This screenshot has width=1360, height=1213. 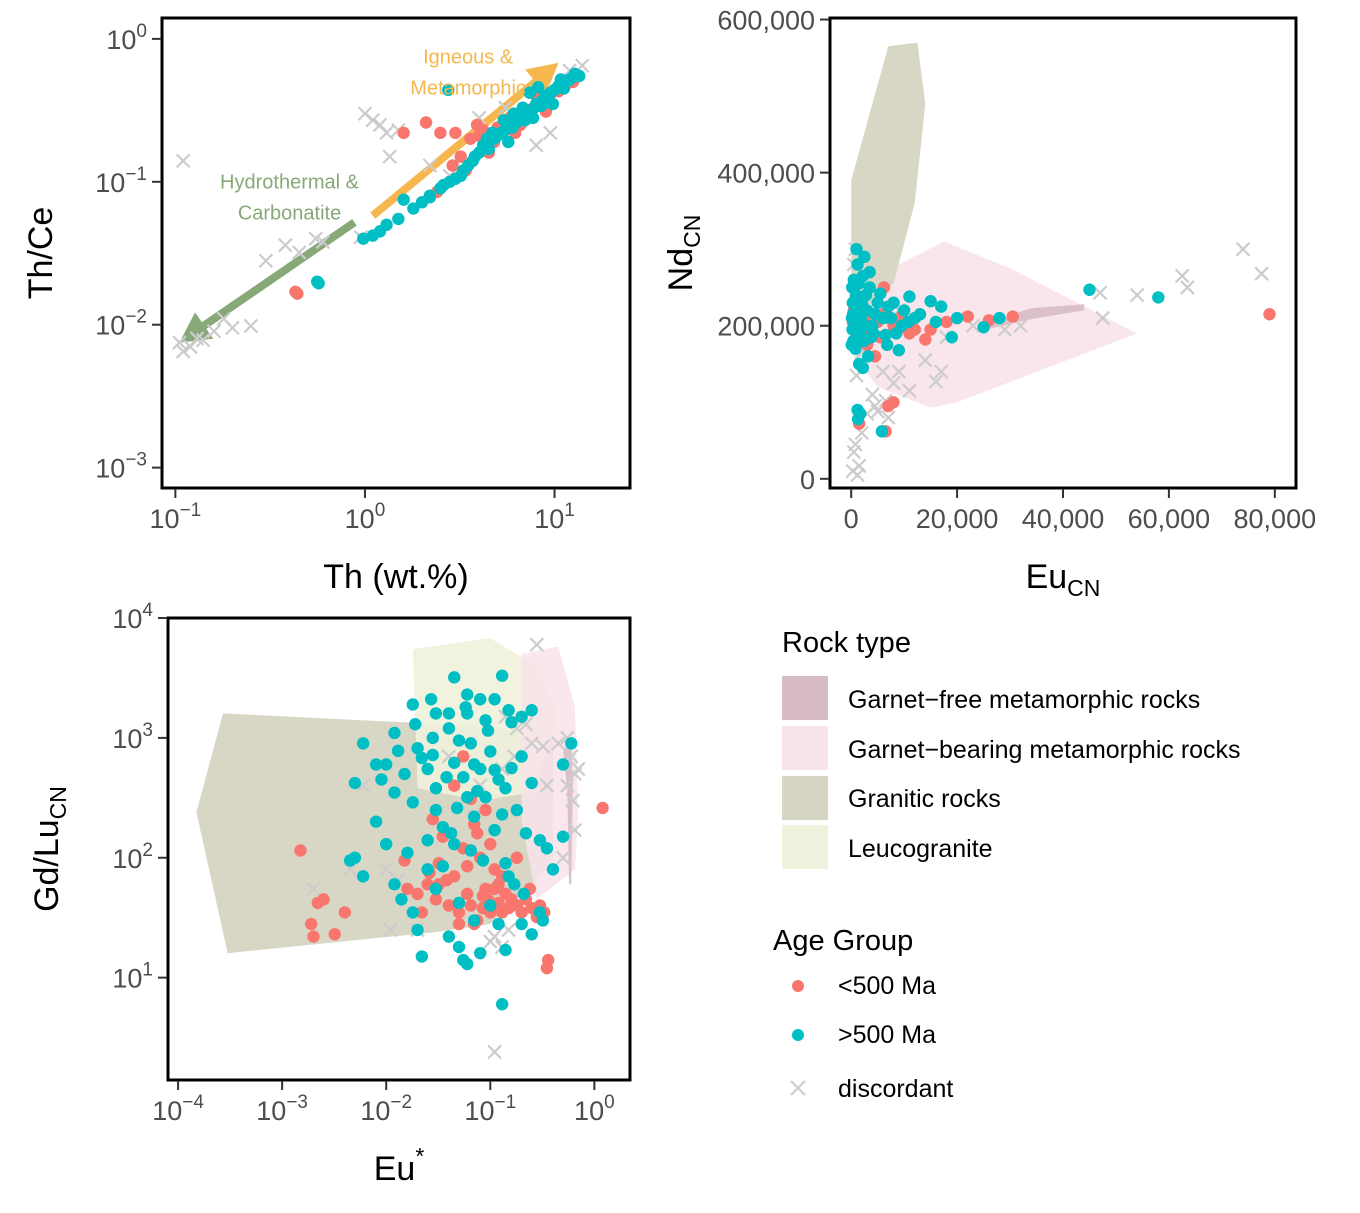 I want to click on legend-marker-old, so click(x=798, y=1035).